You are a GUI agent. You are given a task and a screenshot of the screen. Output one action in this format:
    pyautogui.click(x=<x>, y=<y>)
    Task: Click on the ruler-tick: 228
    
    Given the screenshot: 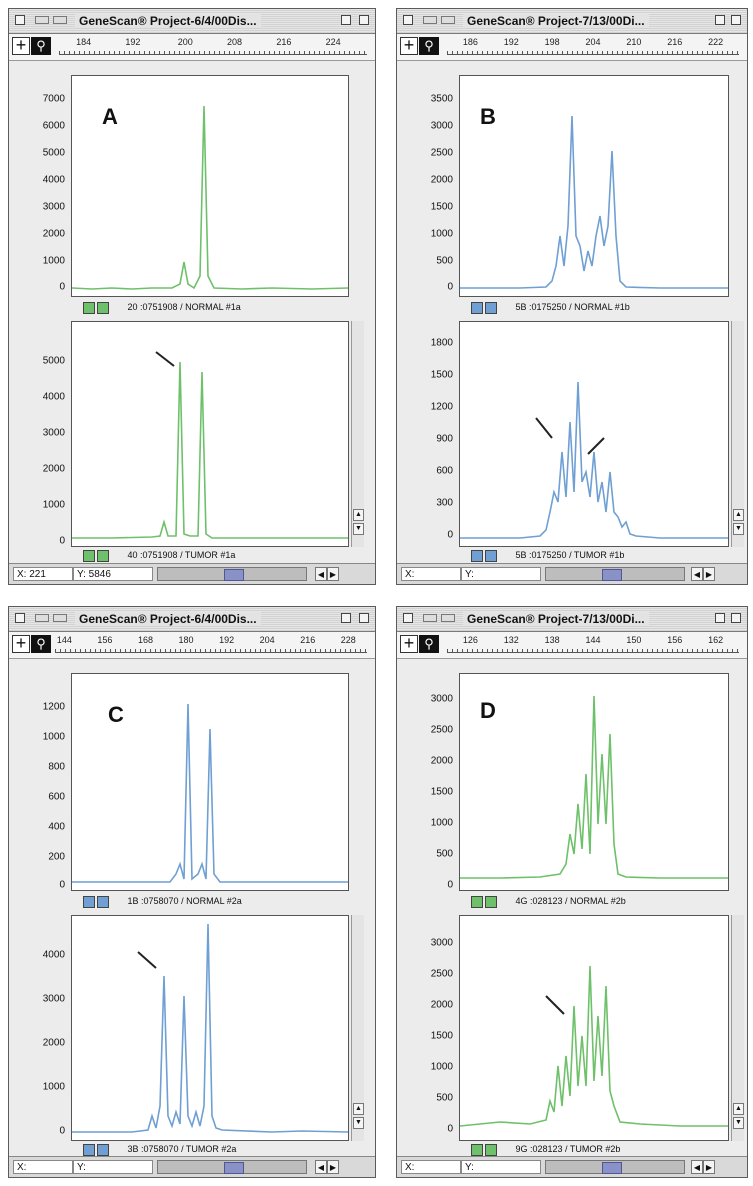 What is the action you would take?
    pyautogui.click(x=348, y=640)
    